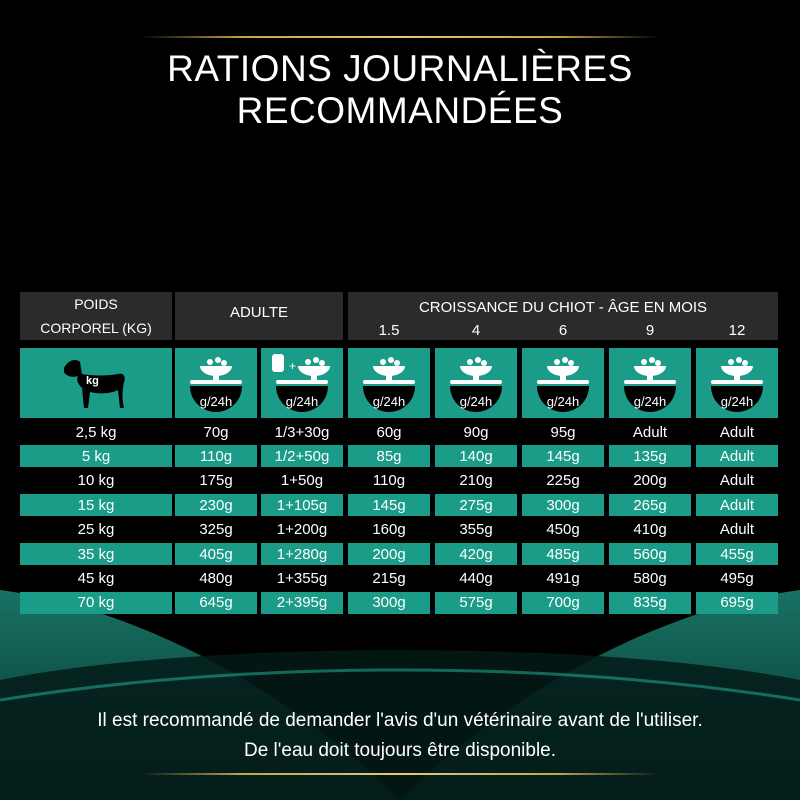 The width and height of the screenshot is (800, 800). I want to click on weight-cell: 70 kg, so click(96, 602).